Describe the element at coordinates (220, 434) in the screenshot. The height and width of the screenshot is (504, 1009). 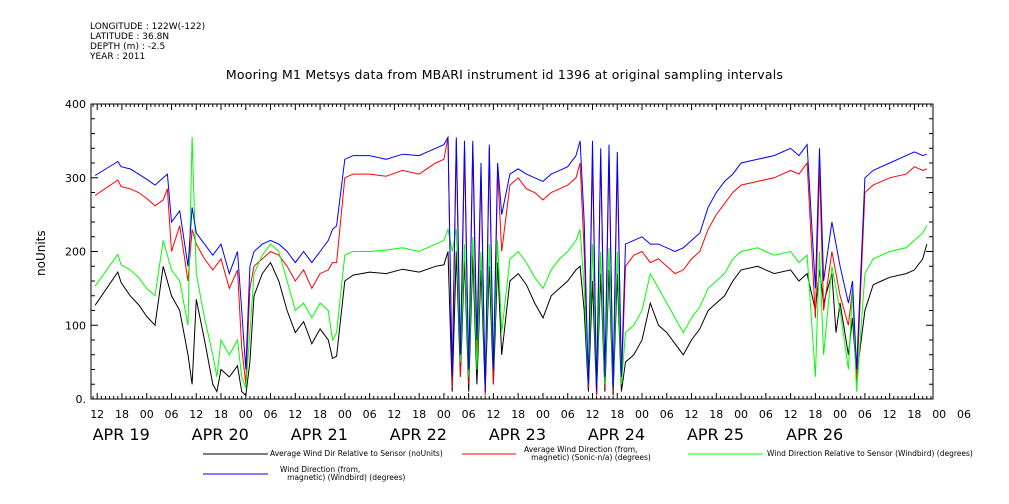
I see `x-day-label: APR 20` at that location.